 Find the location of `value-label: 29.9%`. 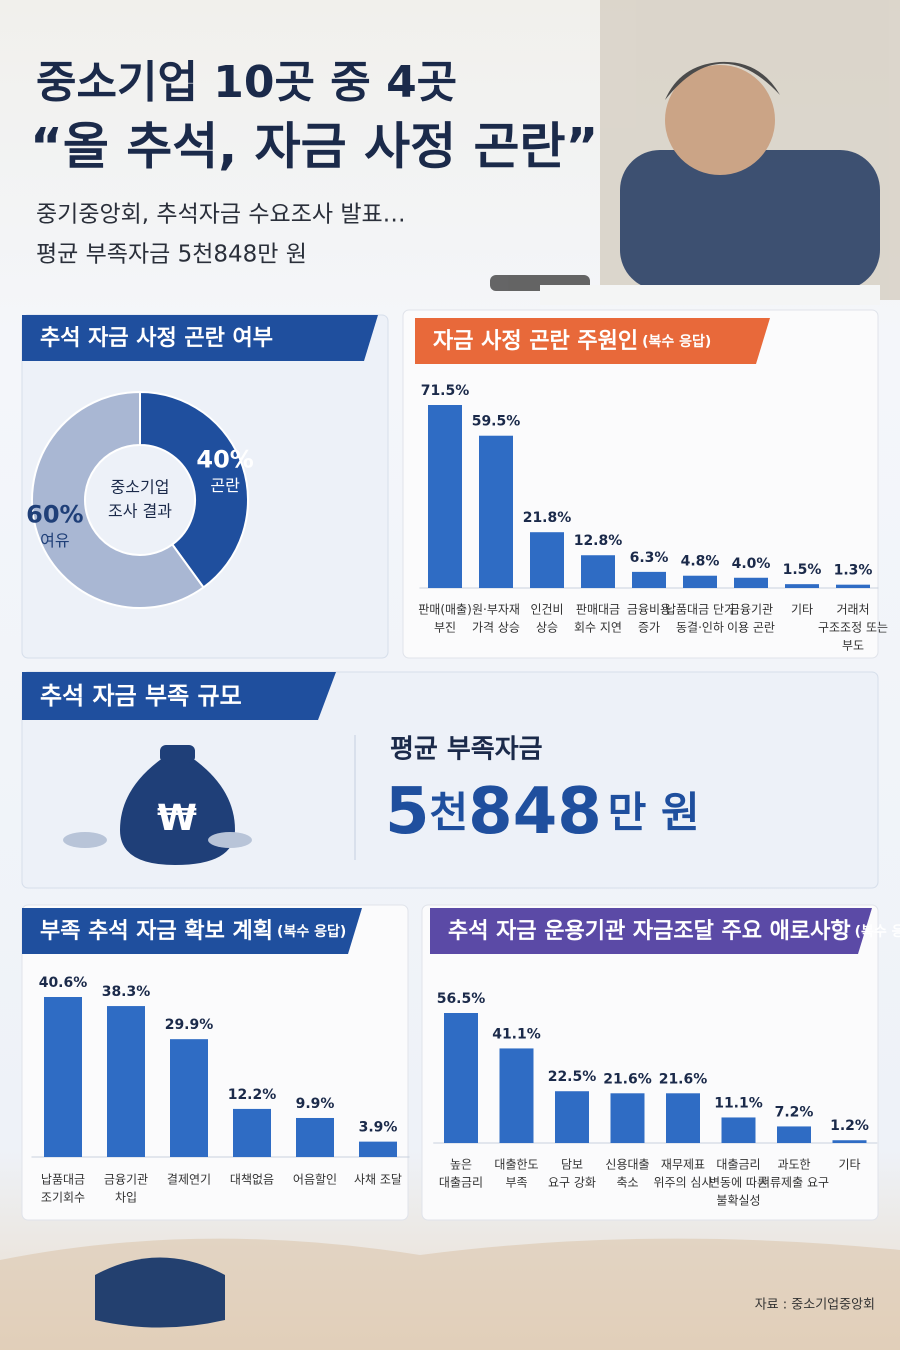

value-label: 29.9% is located at coordinates (189, 1025).